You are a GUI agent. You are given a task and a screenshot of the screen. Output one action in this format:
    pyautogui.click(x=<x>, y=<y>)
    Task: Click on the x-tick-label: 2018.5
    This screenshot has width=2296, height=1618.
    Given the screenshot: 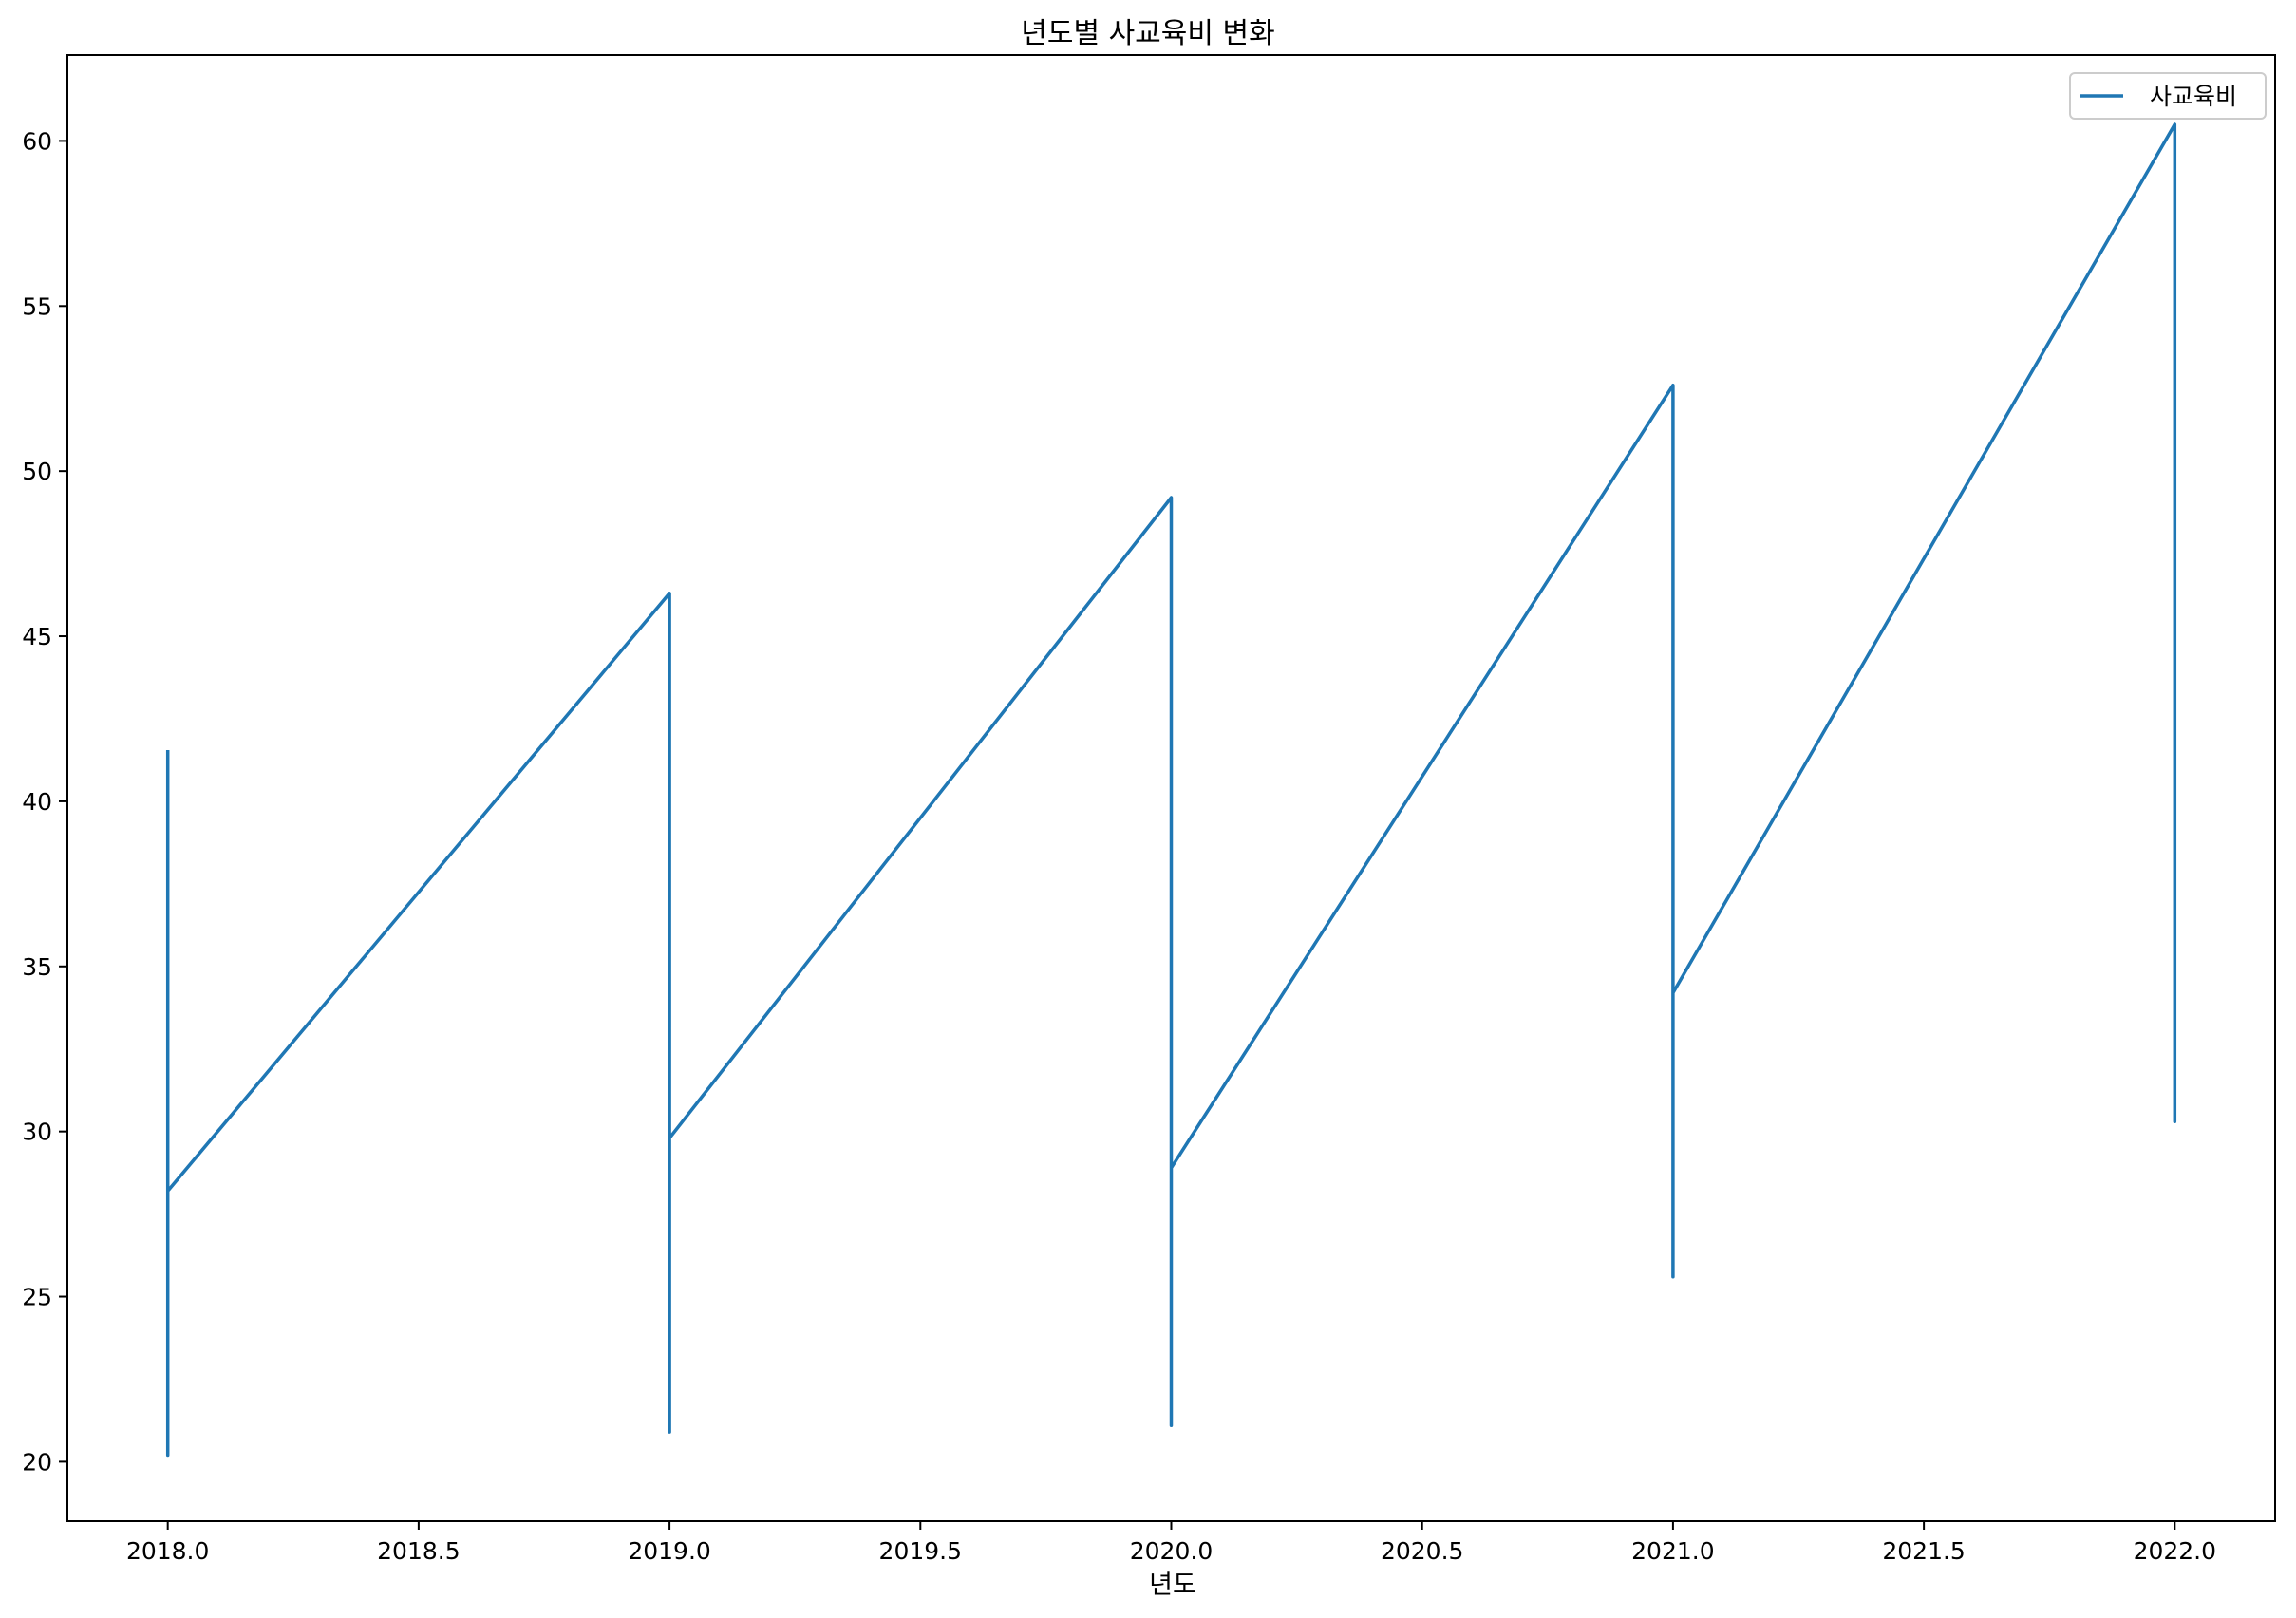 What is the action you would take?
    pyautogui.click(x=418, y=1551)
    